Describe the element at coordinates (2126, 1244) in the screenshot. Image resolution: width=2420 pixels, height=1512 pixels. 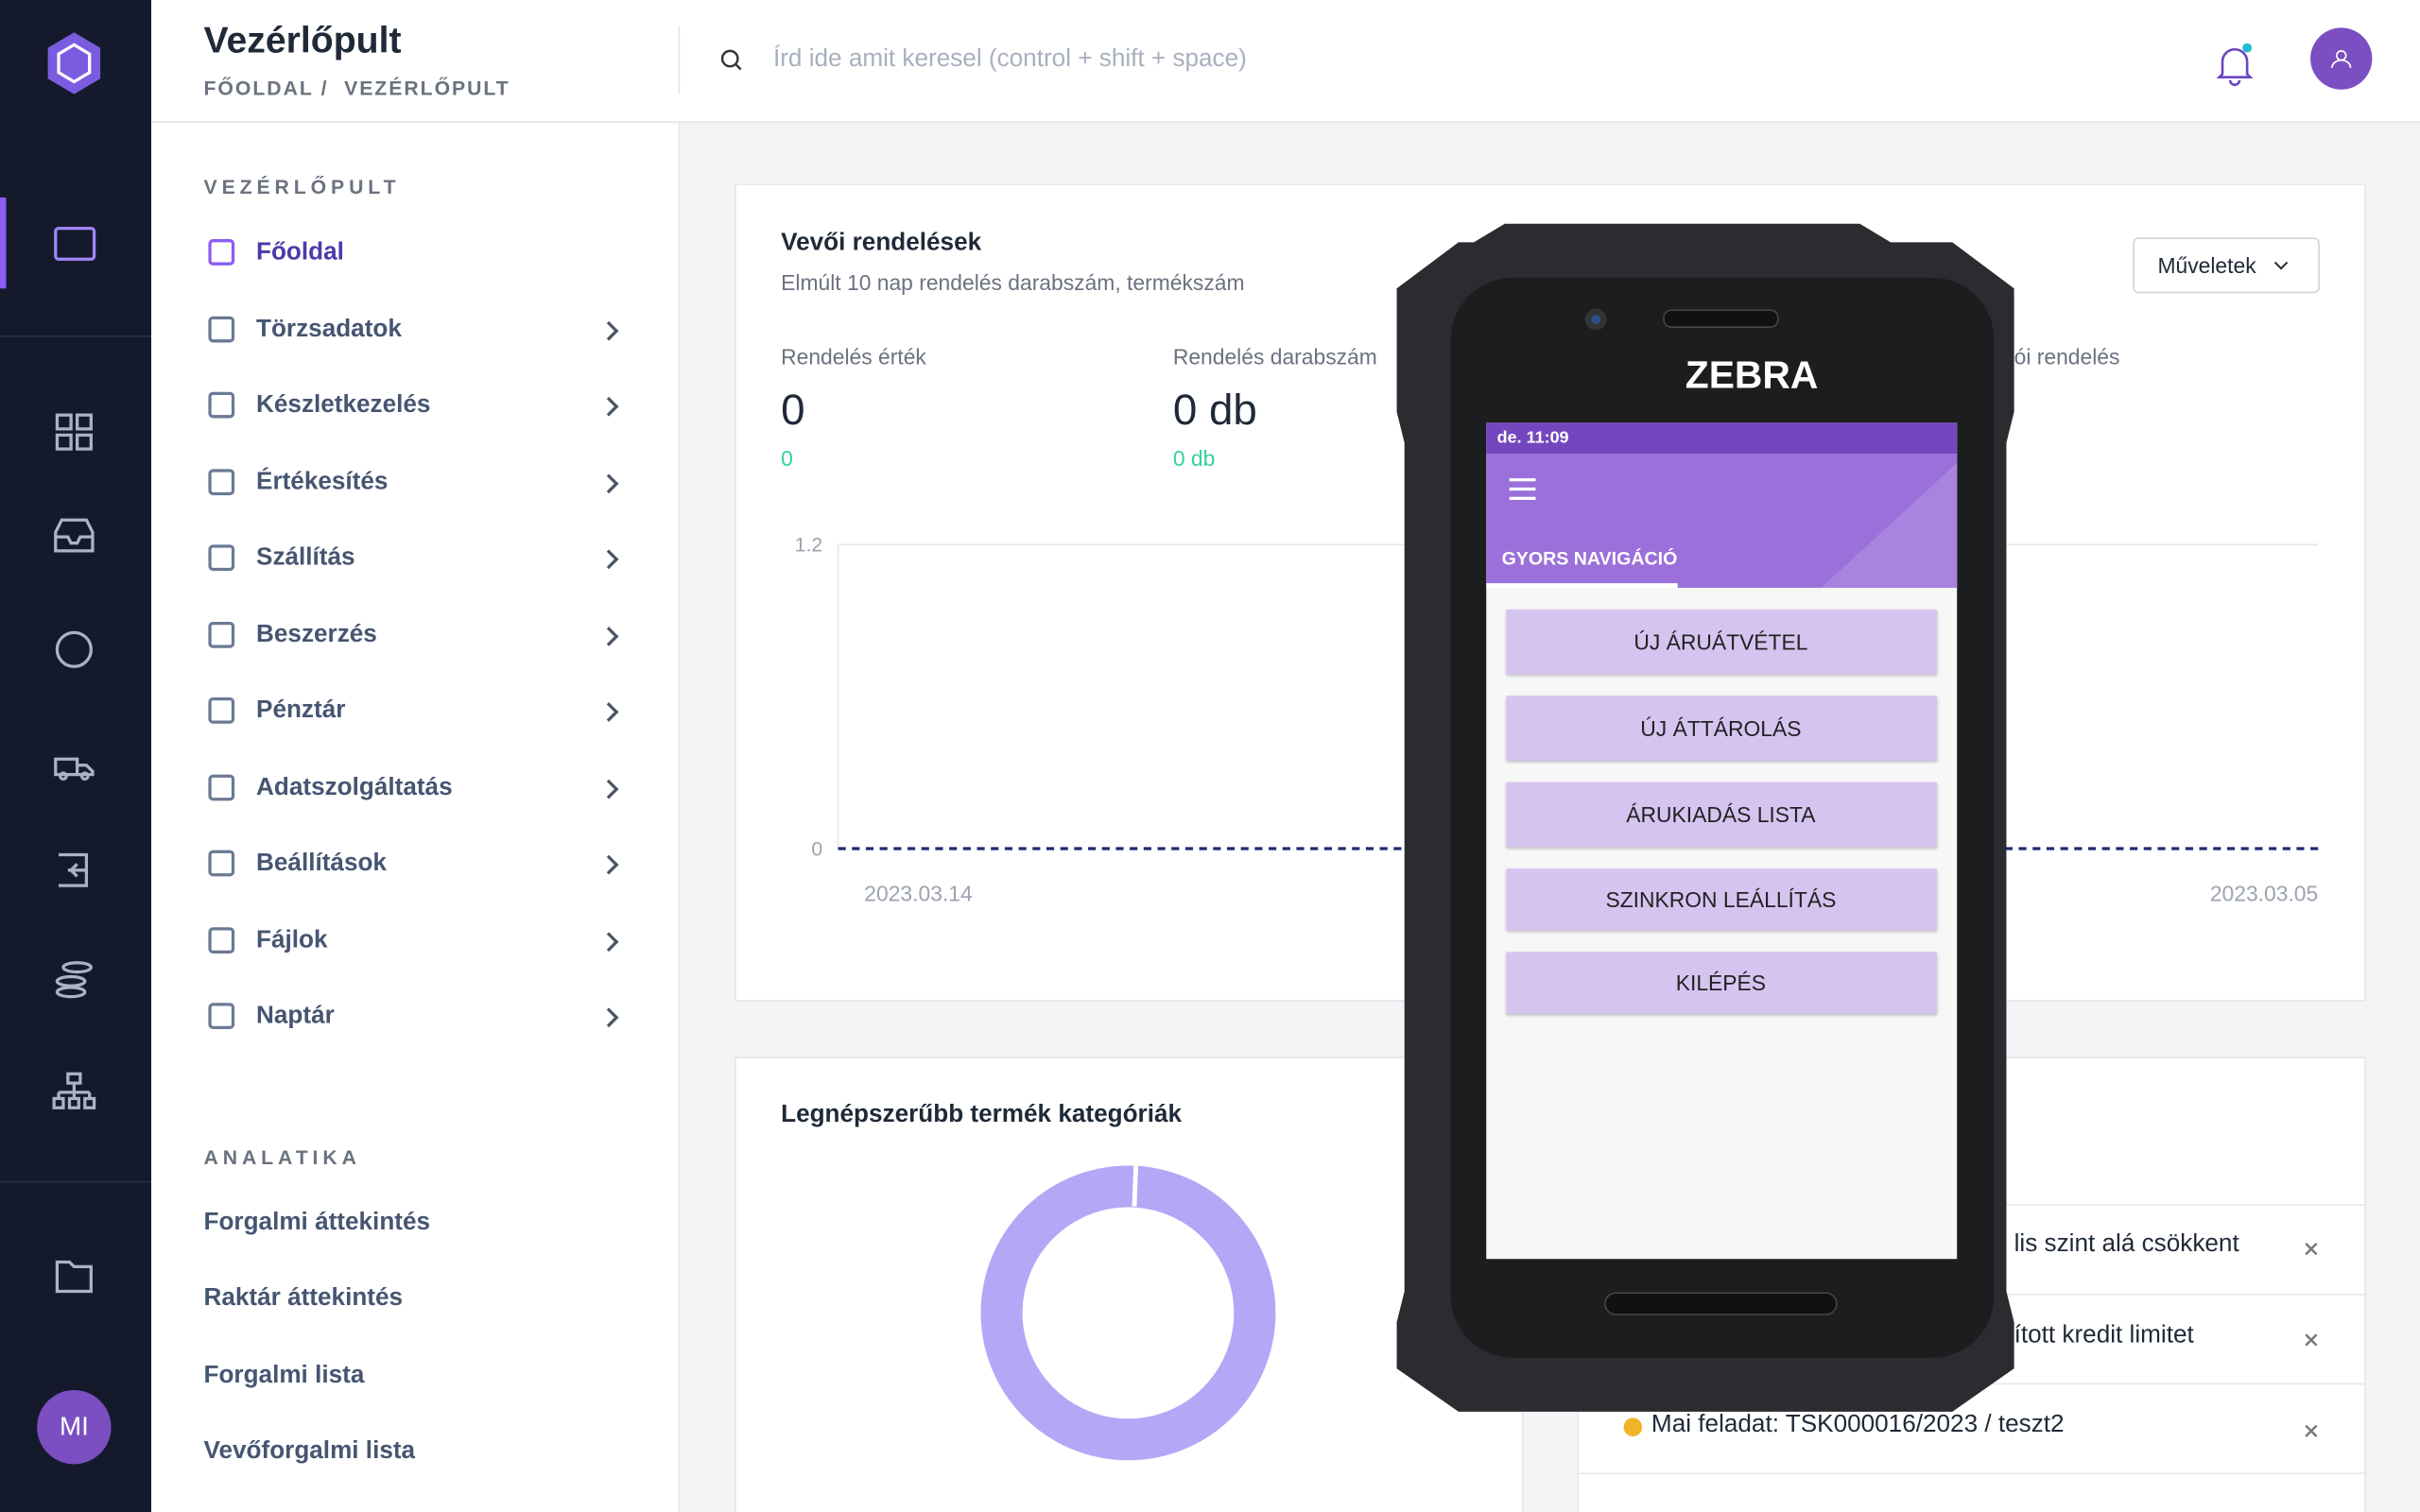
I see `notification: lis szint alá csökkent` at that location.